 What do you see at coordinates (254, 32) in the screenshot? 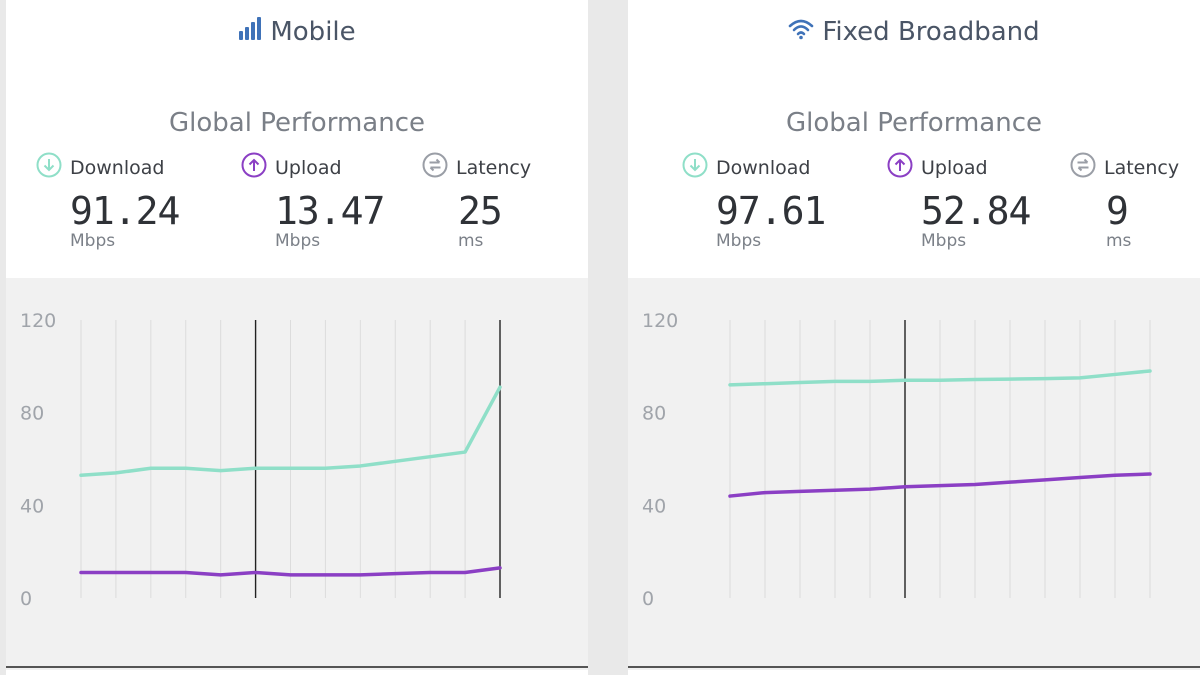
I see `signal-bars-icon` at bounding box center [254, 32].